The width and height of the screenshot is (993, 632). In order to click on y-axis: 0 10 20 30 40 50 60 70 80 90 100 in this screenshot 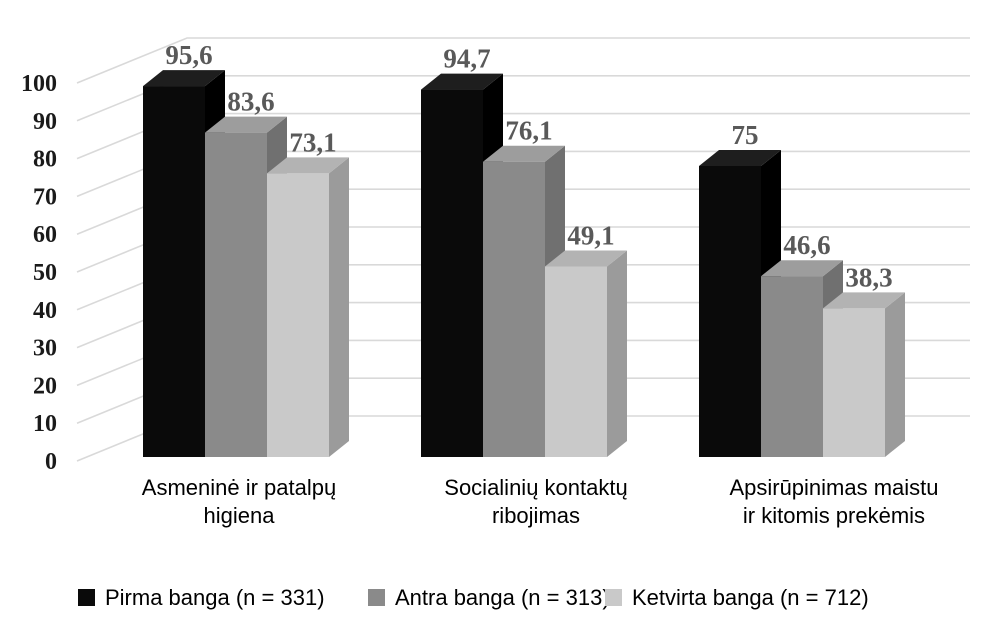, I will do `click(39, 273)`.